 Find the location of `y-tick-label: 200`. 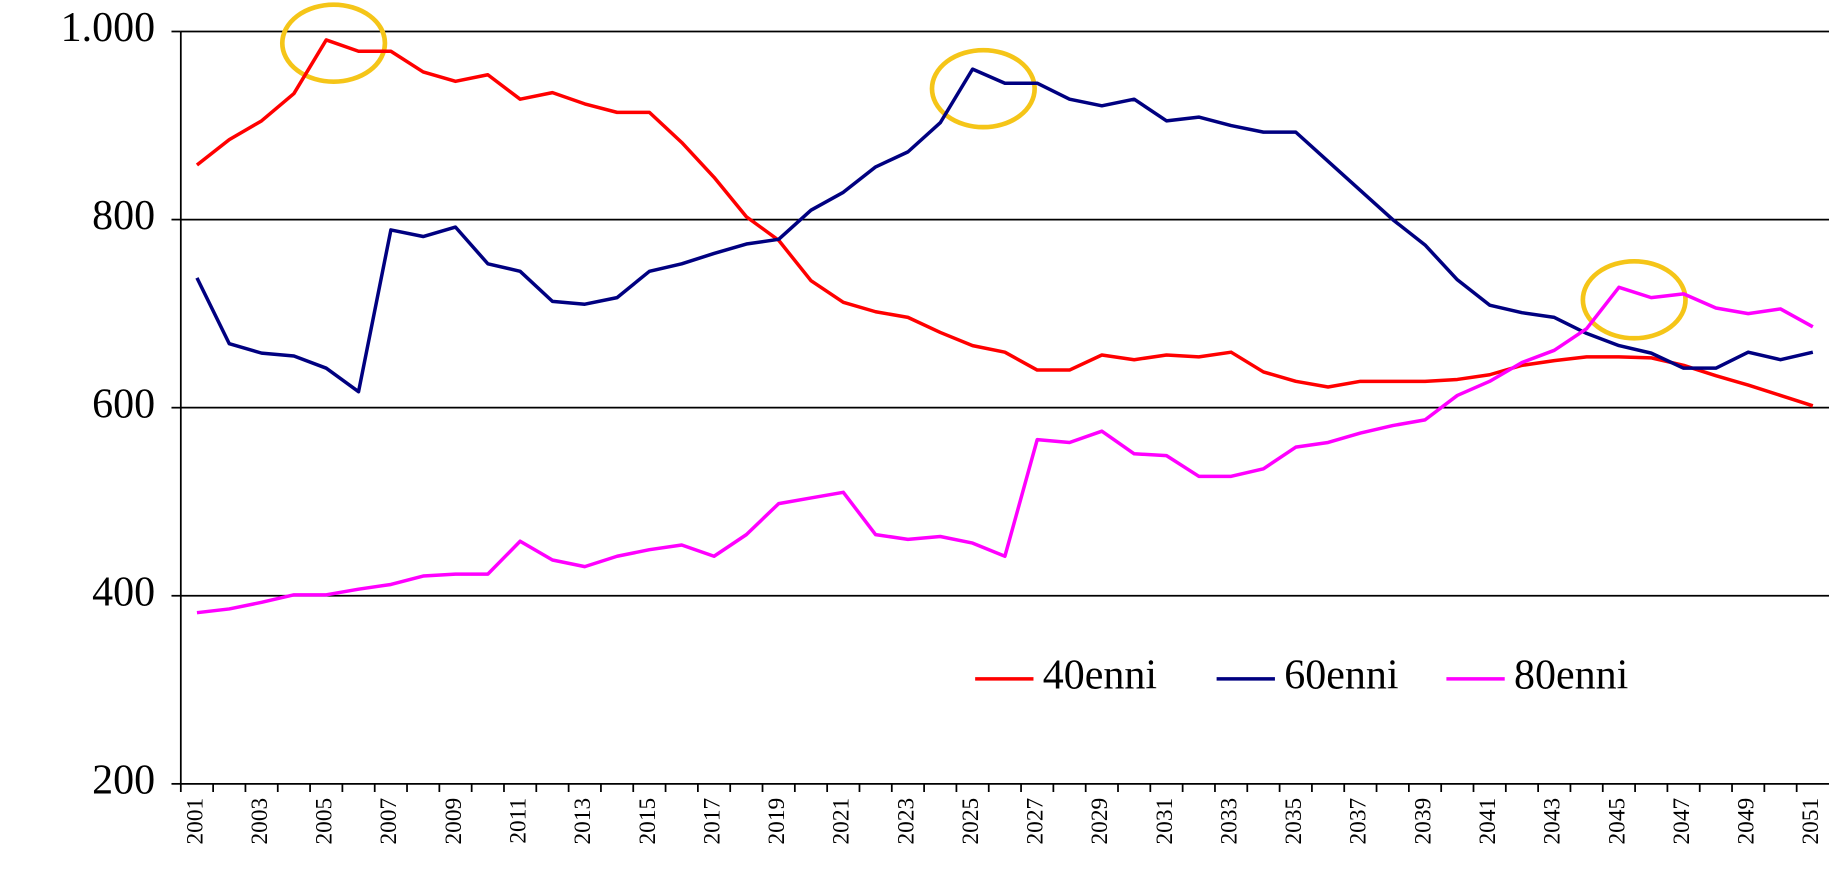

y-tick-label: 200 is located at coordinates (123, 780).